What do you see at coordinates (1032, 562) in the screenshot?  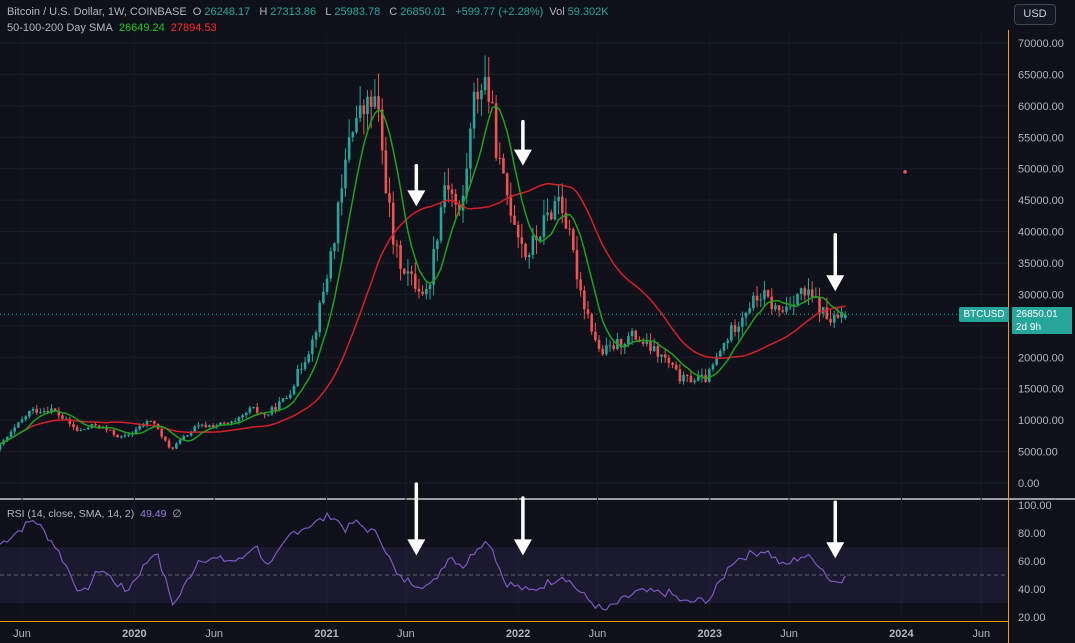 I see `rsi-tick-label: 60.00` at bounding box center [1032, 562].